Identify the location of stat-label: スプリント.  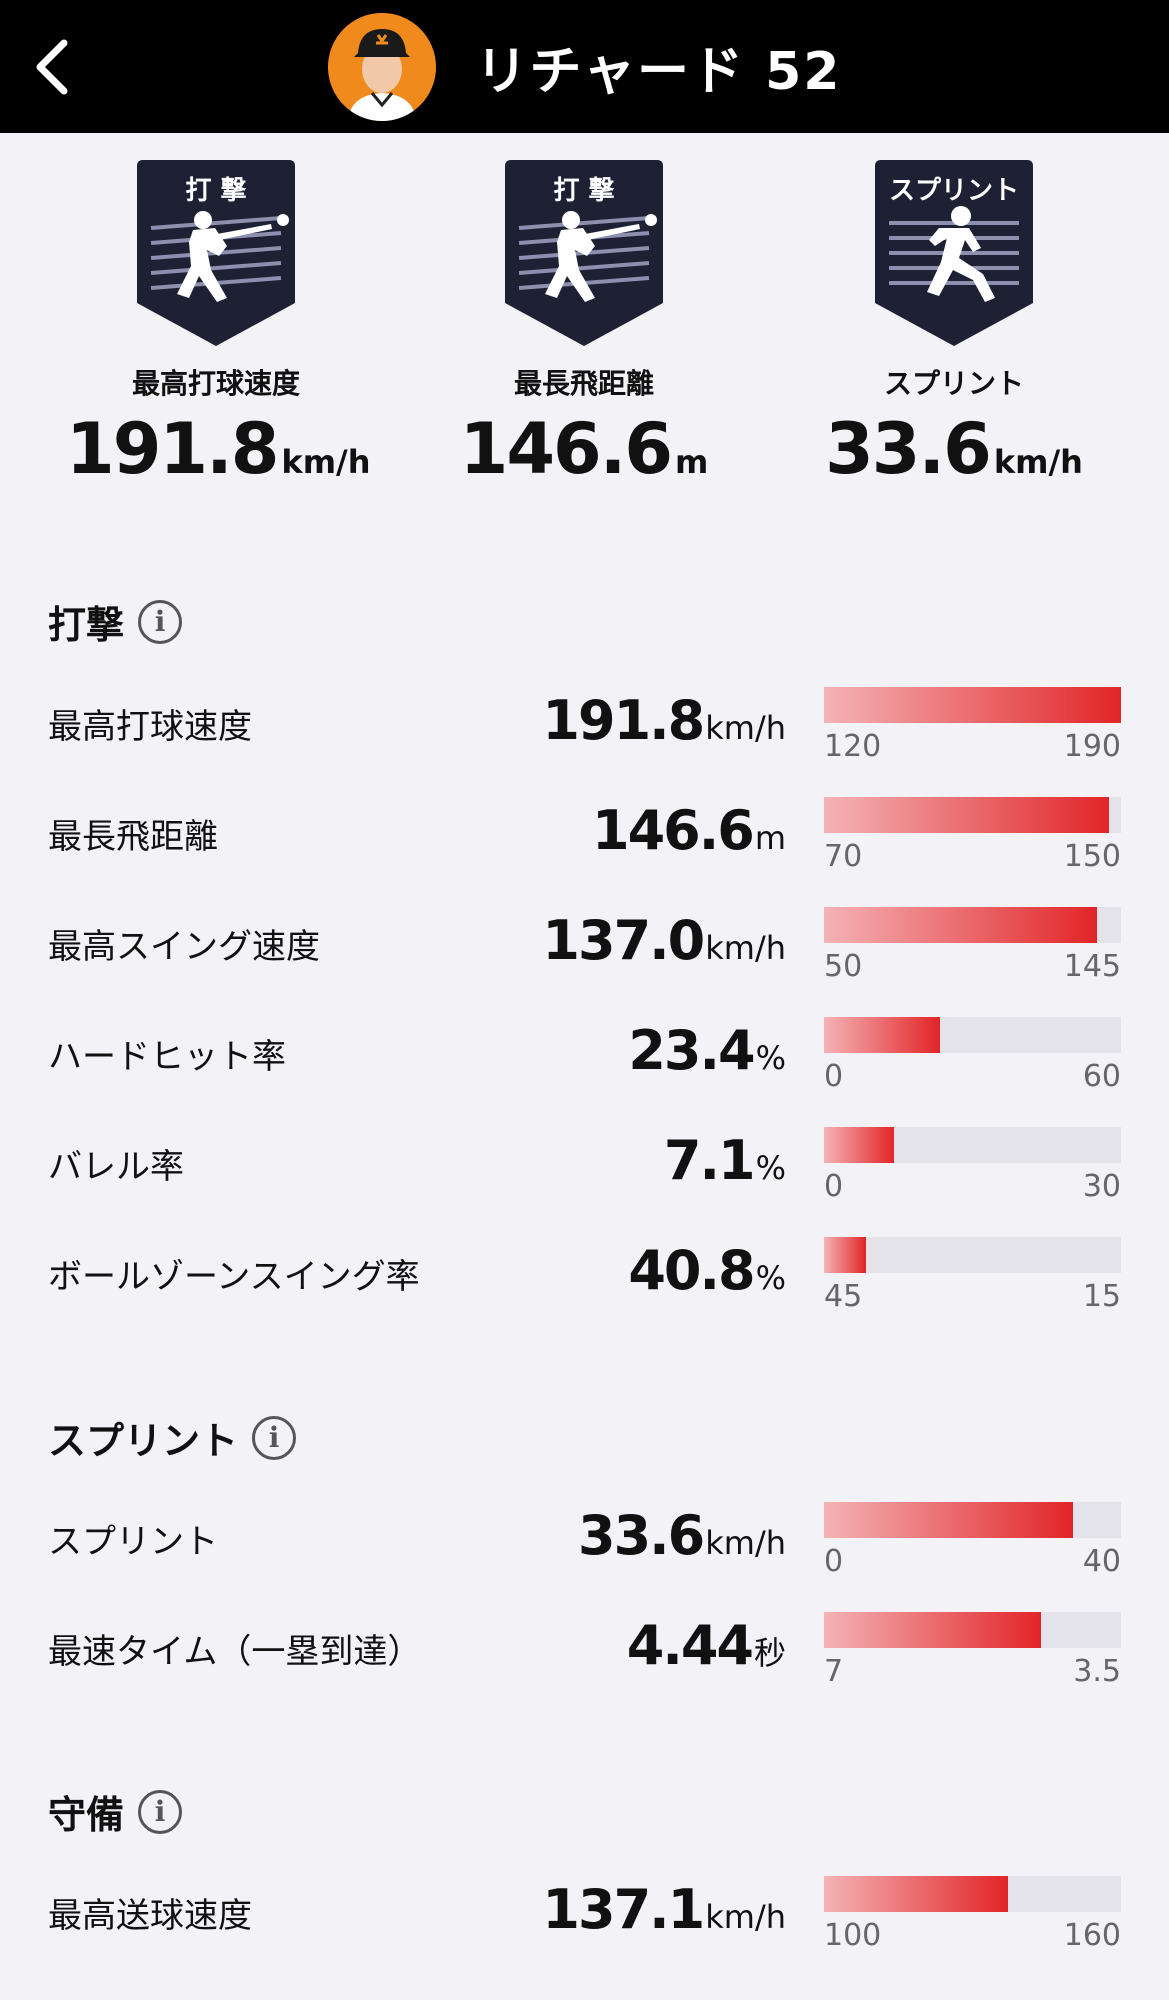
(133, 1542).